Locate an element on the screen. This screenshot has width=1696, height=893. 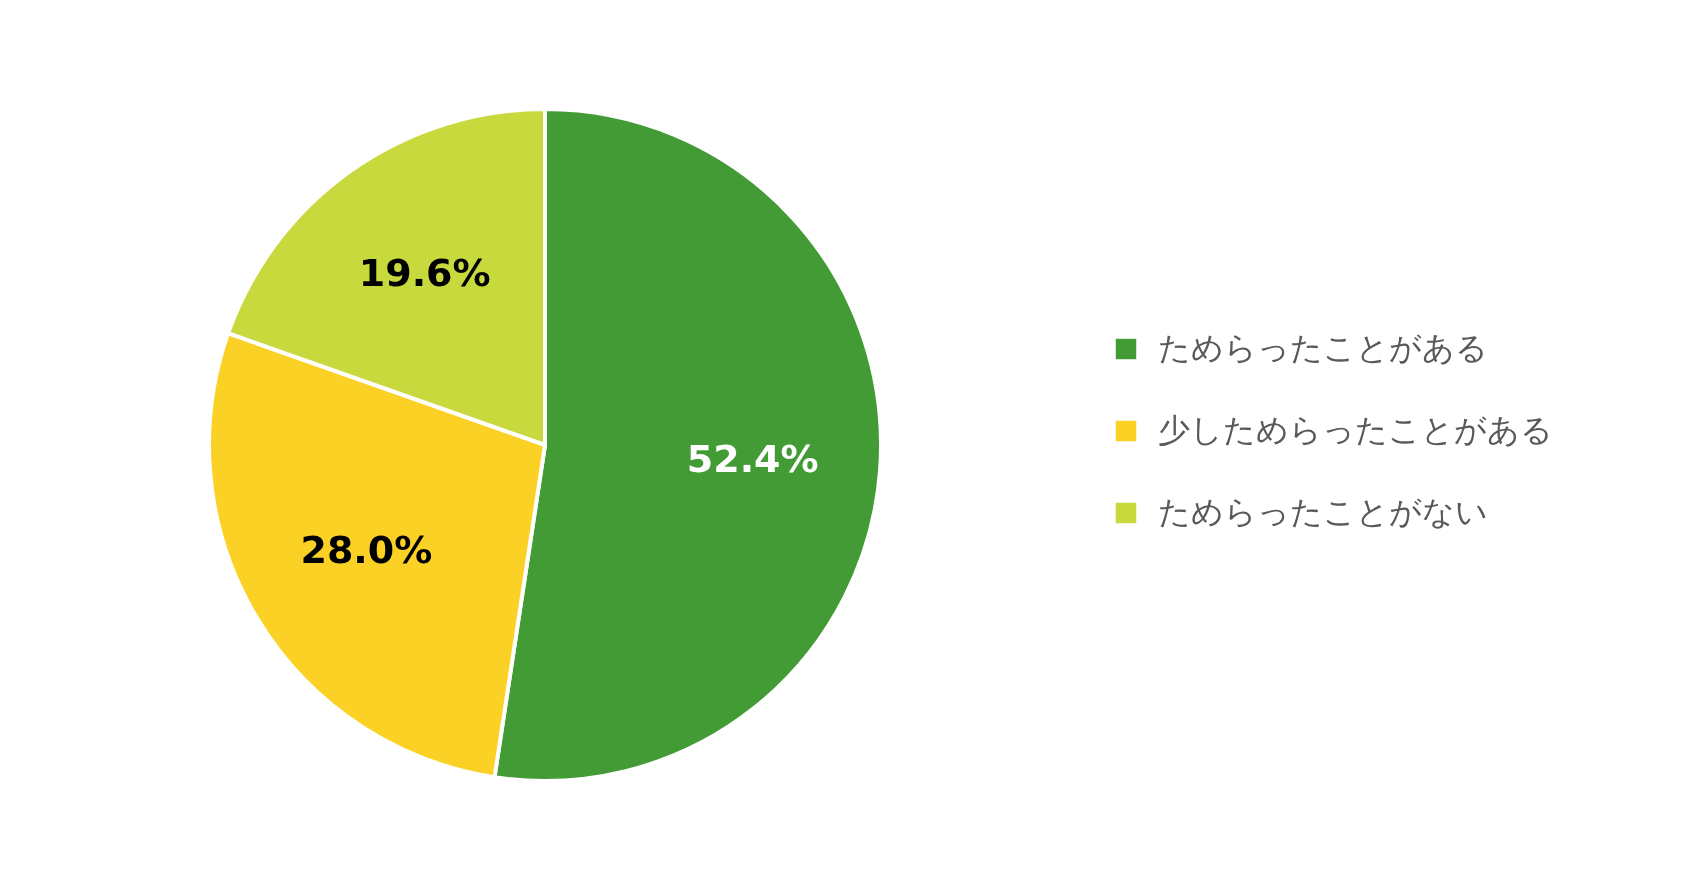
legend-label: 少しためらったことがある is located at coordinates (1355, 430).